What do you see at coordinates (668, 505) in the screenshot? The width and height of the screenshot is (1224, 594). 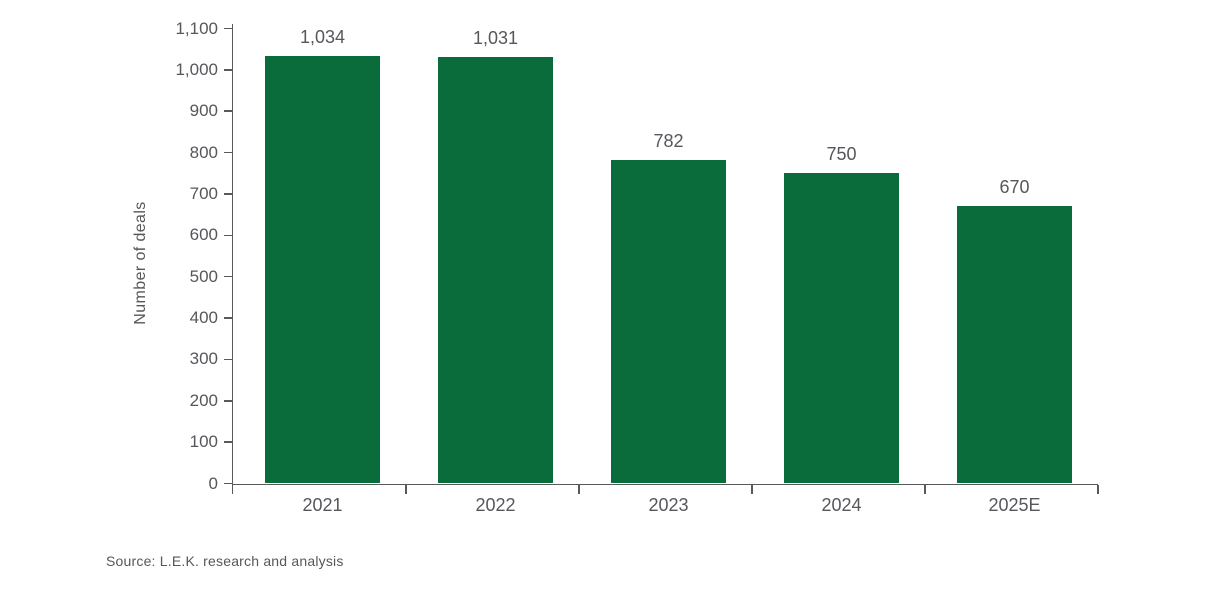 I see `x-tick-label: 2023` at bounding box center [668, 505].